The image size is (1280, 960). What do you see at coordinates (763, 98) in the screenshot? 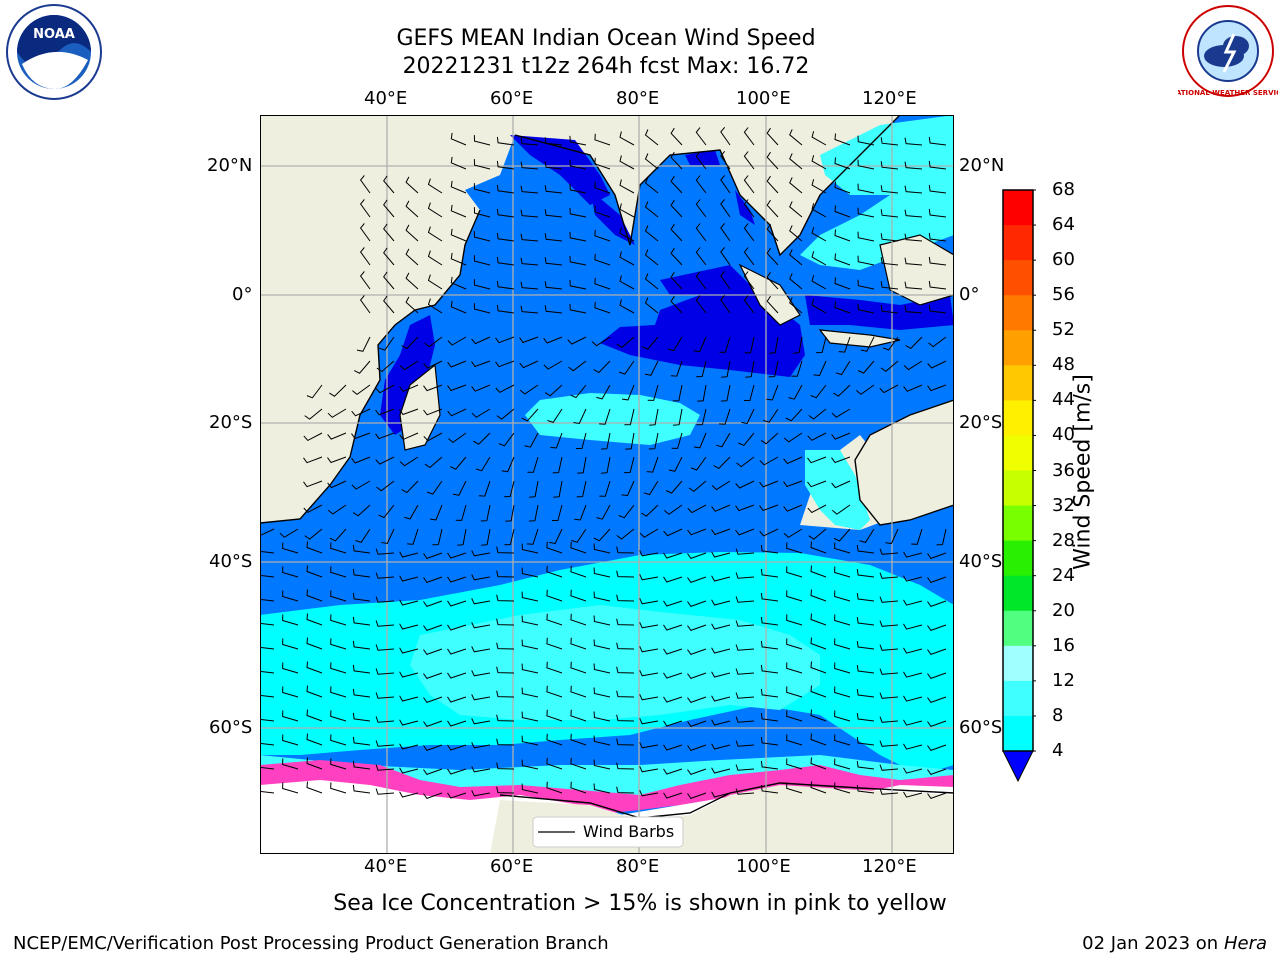
I see `top-lon-label: 100°E` at bounding box center [763, 98].